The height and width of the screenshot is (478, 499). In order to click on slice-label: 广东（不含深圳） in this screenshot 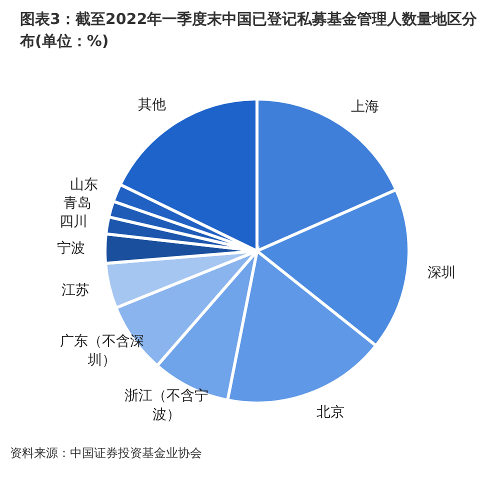, I will do `click(102, 350)`.